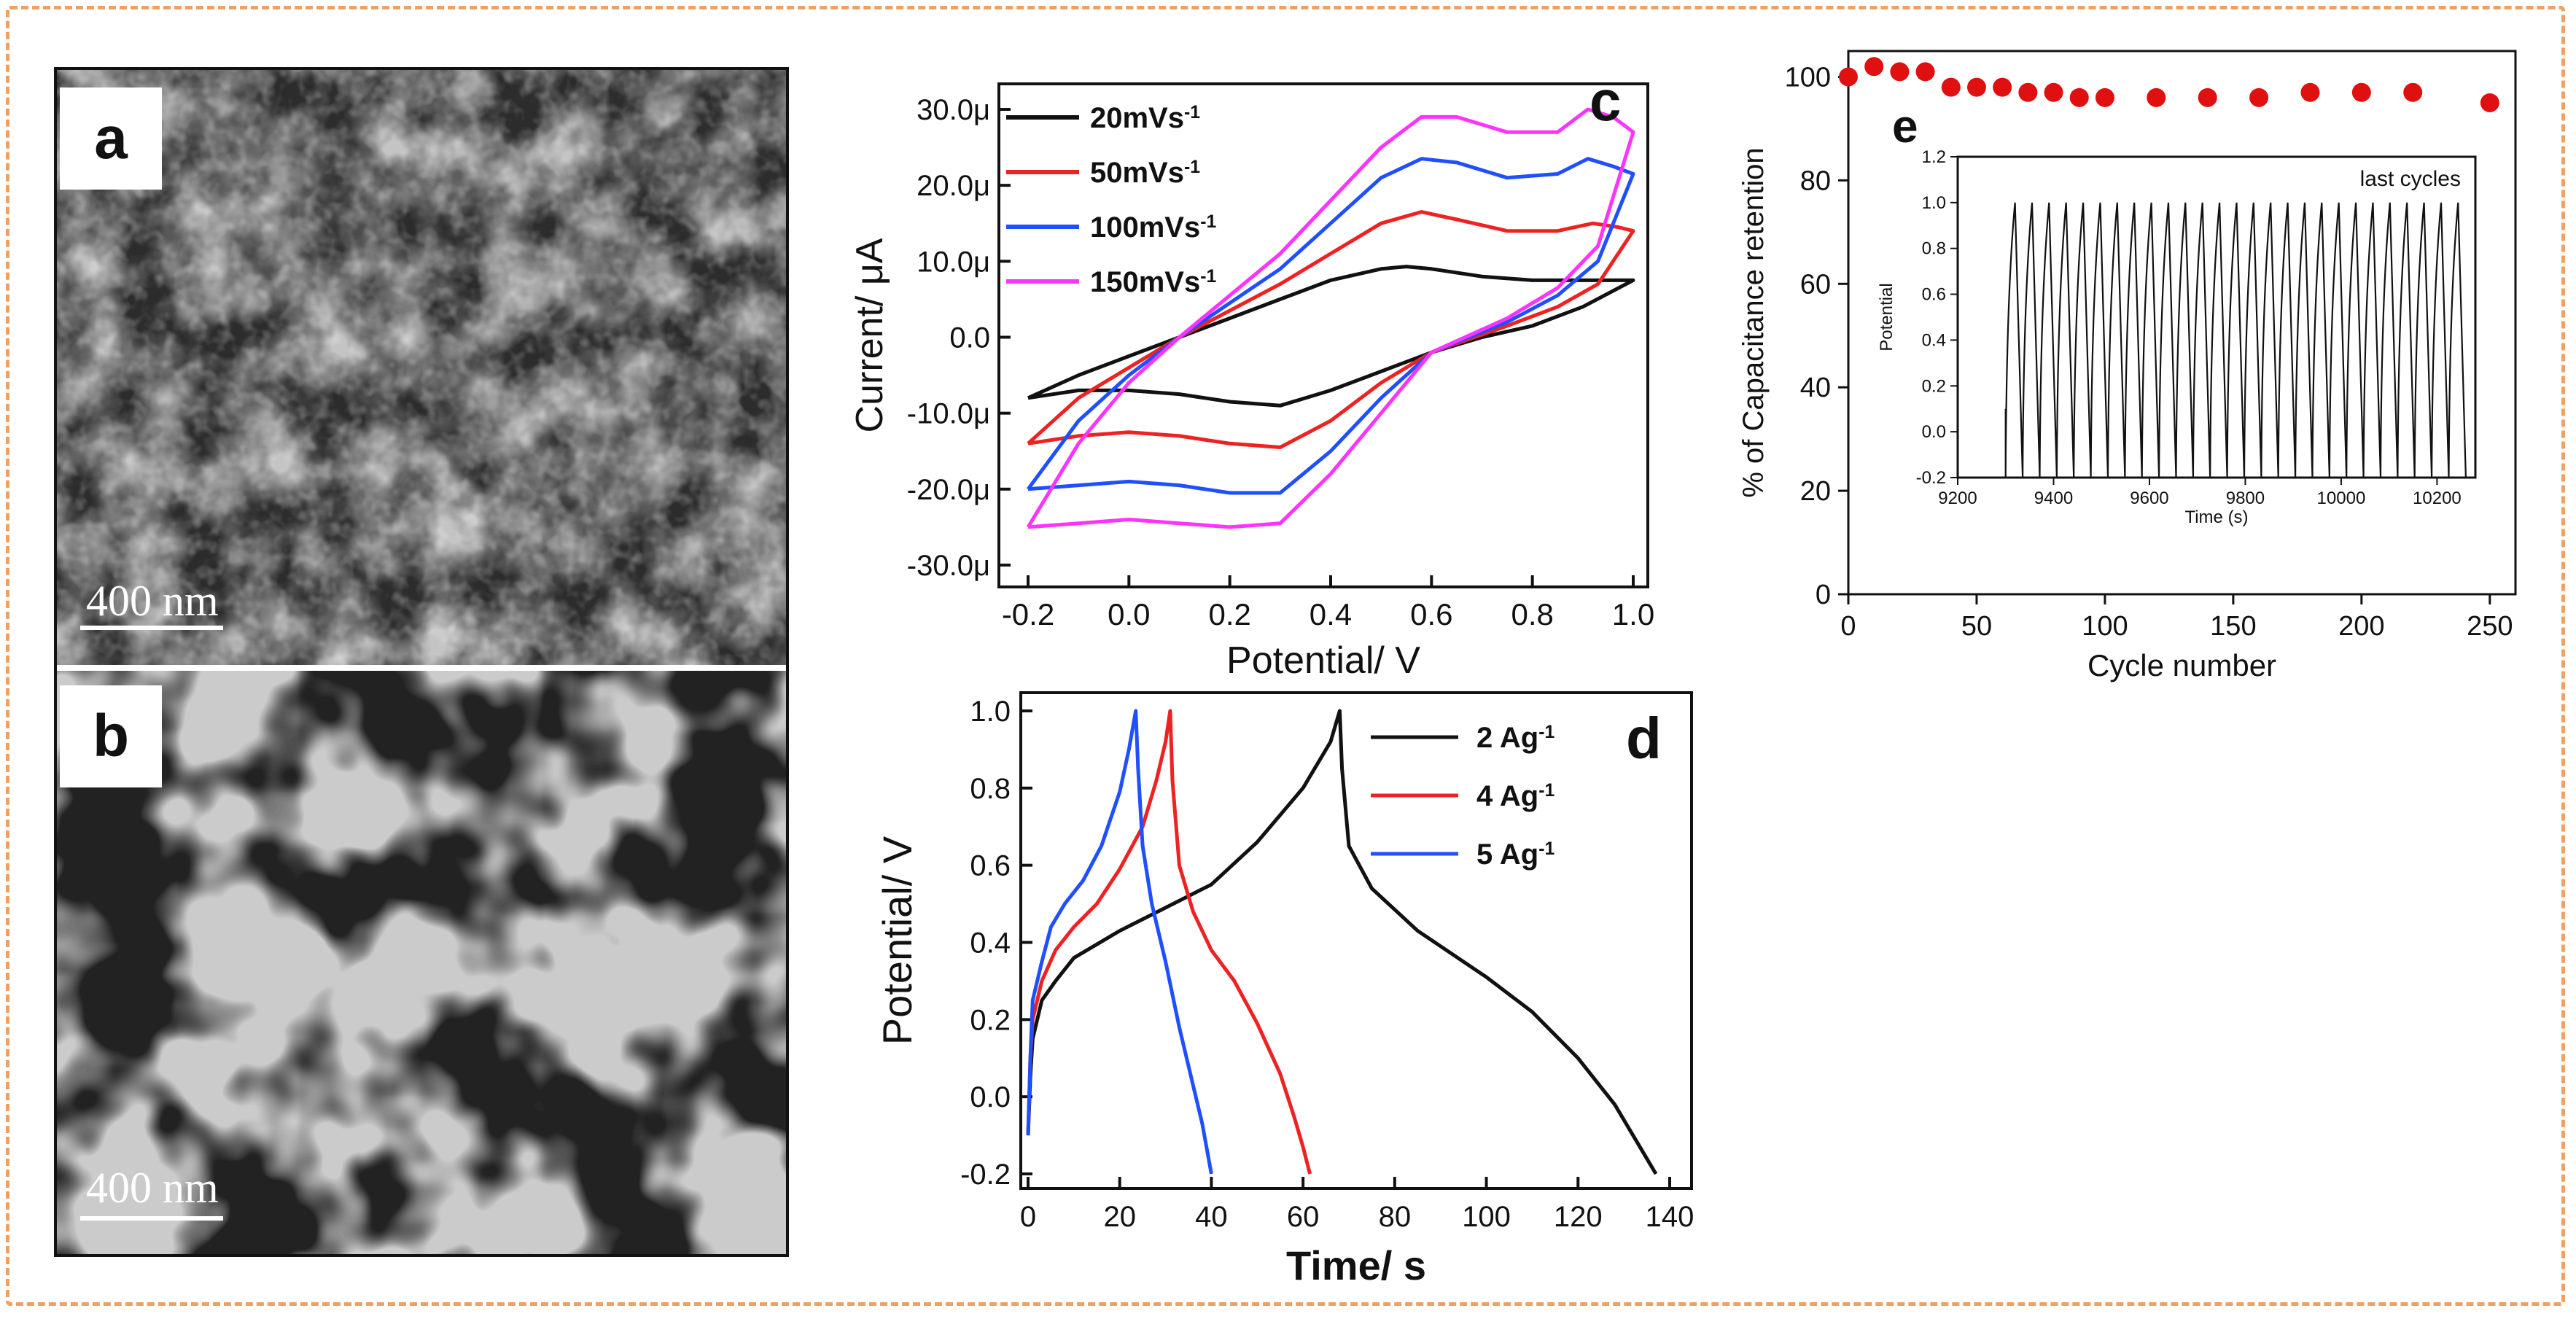 This screenshot has width=2576, height=1319. Describe the element at coordinates (2490, 626) in the screenshot. I see `x-tick-label-e: 250` at that location.